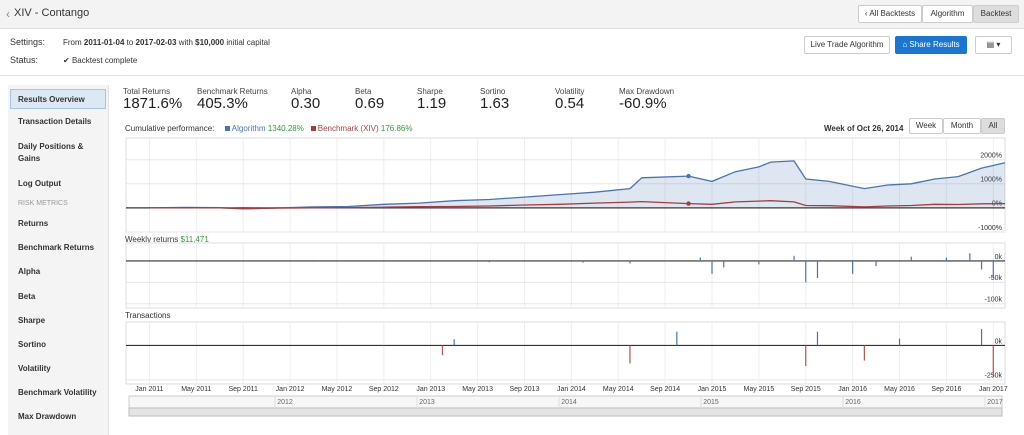 Image resolution: width=1024 pixels, height=435 pixels. Describe the element at coordinates (196, 389) in the screenshot. I see `x-tick-label: May 2011` at that location.